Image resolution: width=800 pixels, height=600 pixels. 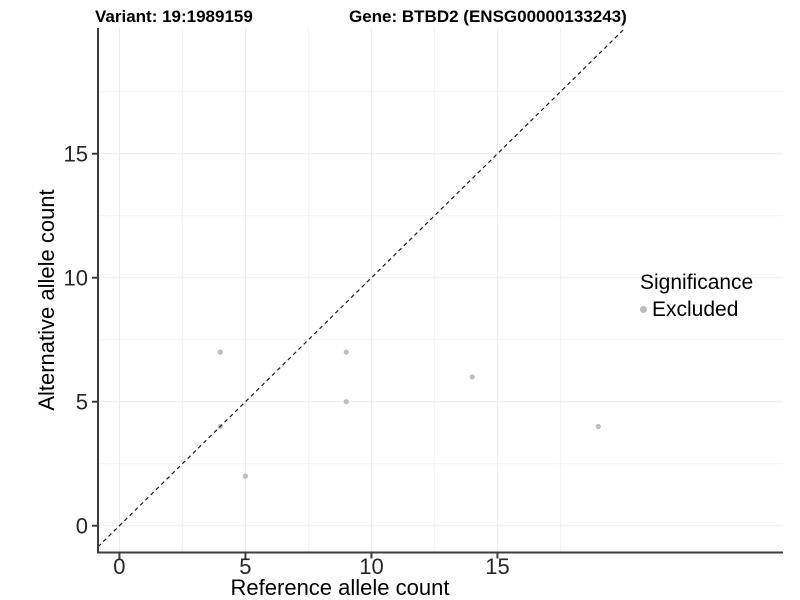 I want to click on y-axis-title: Alternative allele count, so click(x=46, y=300).